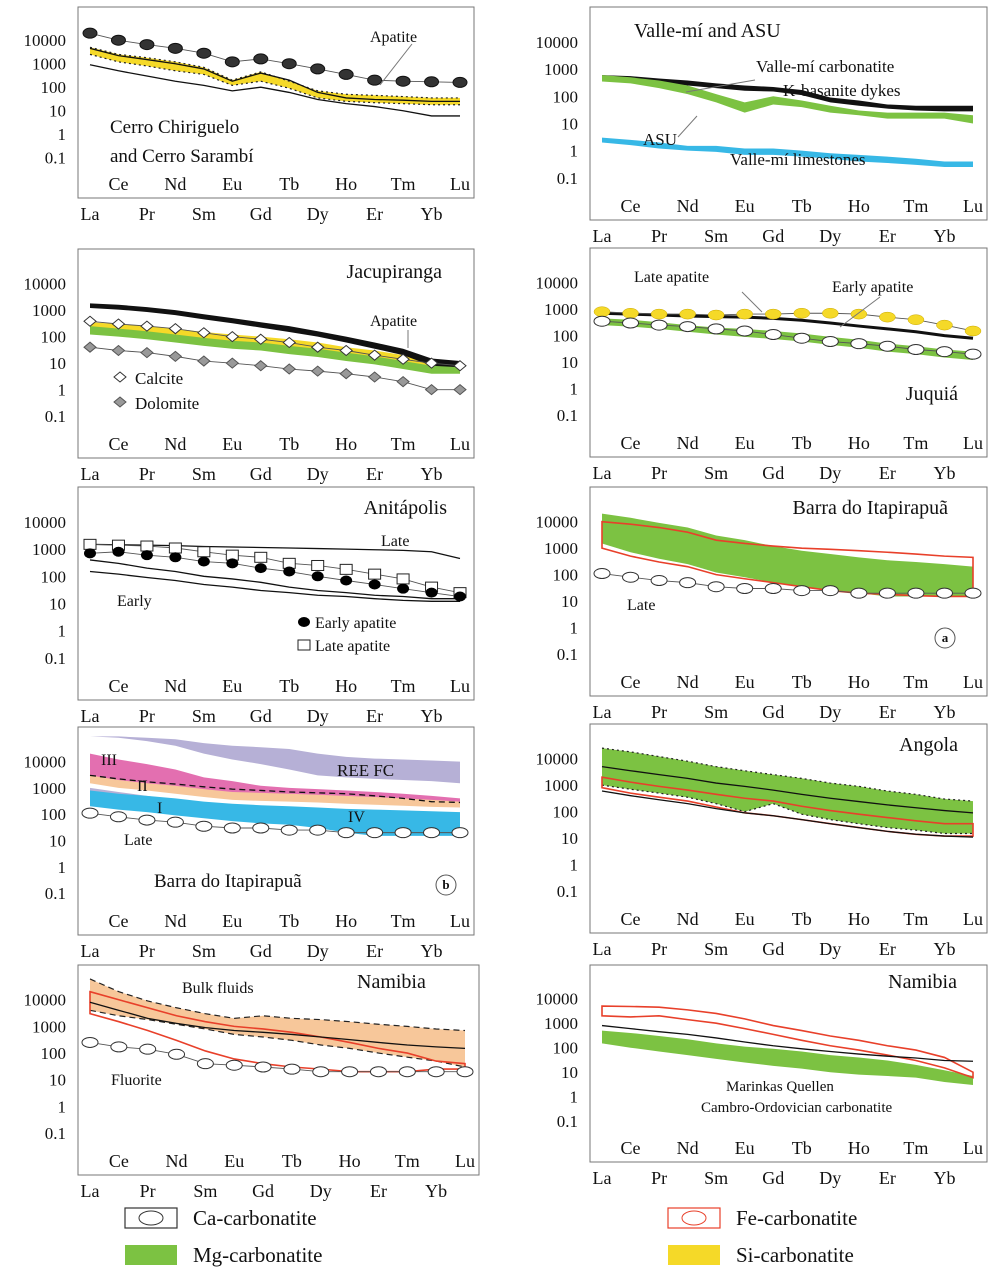  Describe the element at coordinates (90, 813) in the screenshot. I see `series-6-point-La` at that location.